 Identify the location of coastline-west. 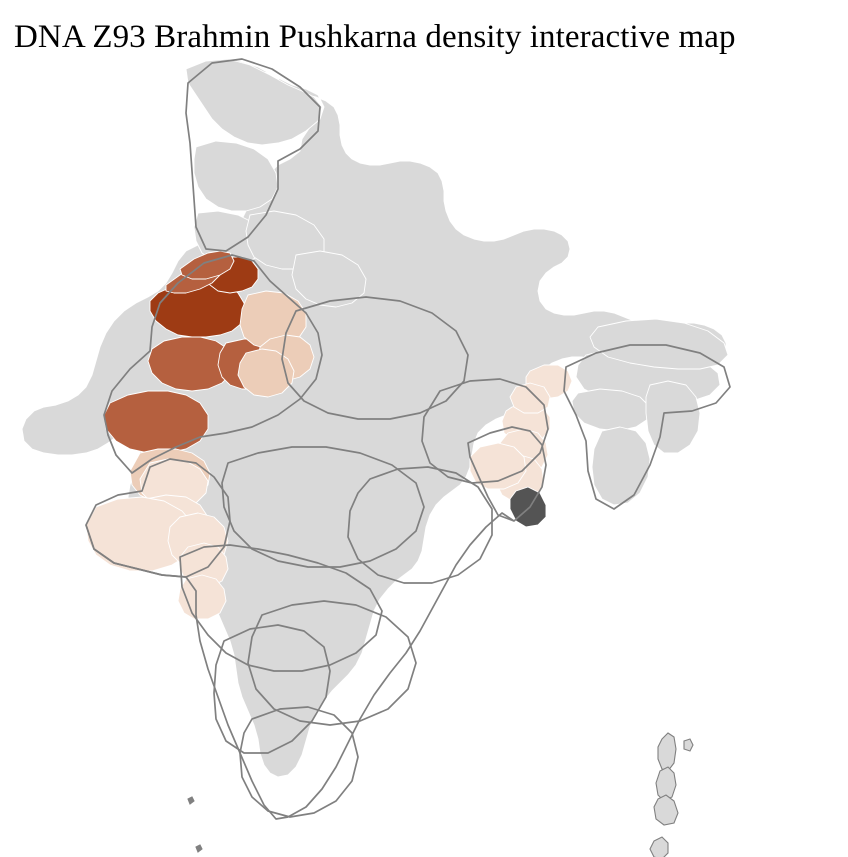
(187, 672).